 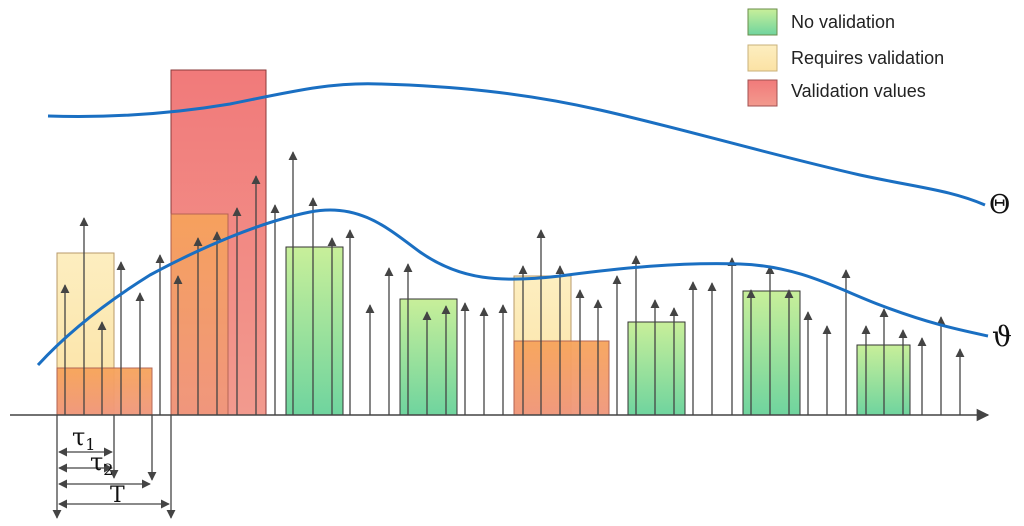 What do you see at coordinates (117, 495) in the screenshot?
I see `period-label: T` at bounding box center [117, 495].